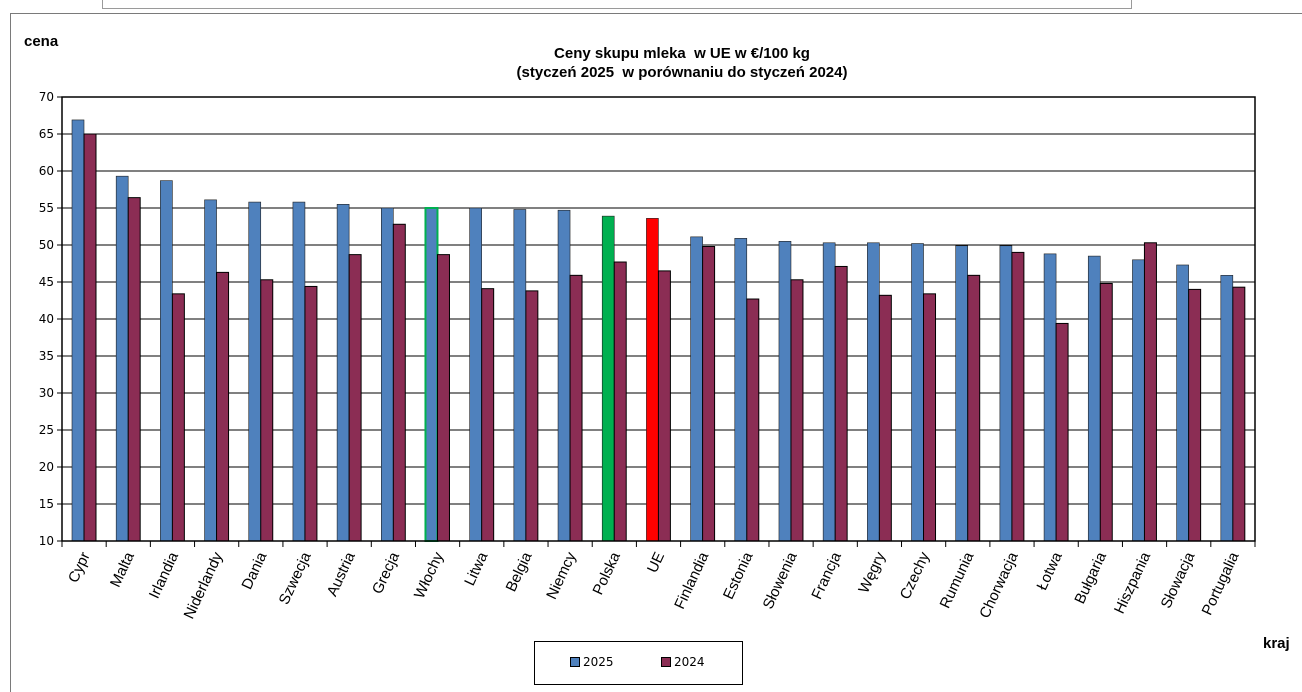  I want to click on y-axis-label: cena, so click(41, 41).